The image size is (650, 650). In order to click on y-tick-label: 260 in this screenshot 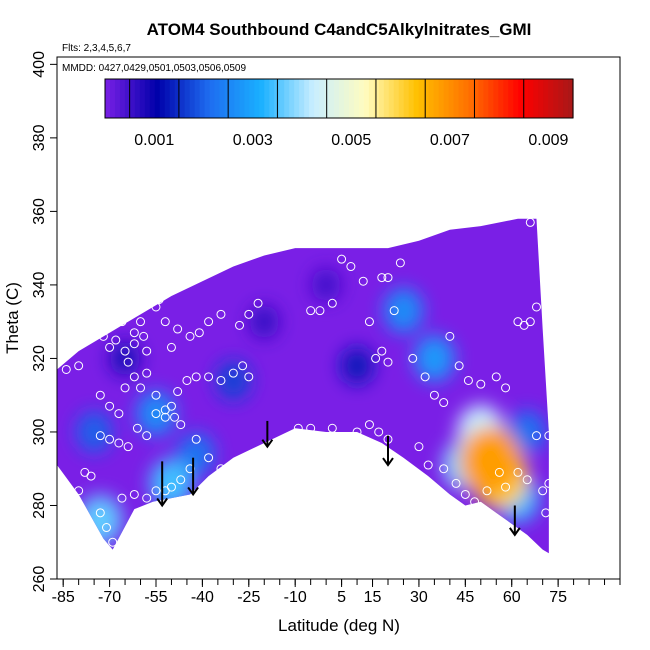, I will do `click(39, 579)`.